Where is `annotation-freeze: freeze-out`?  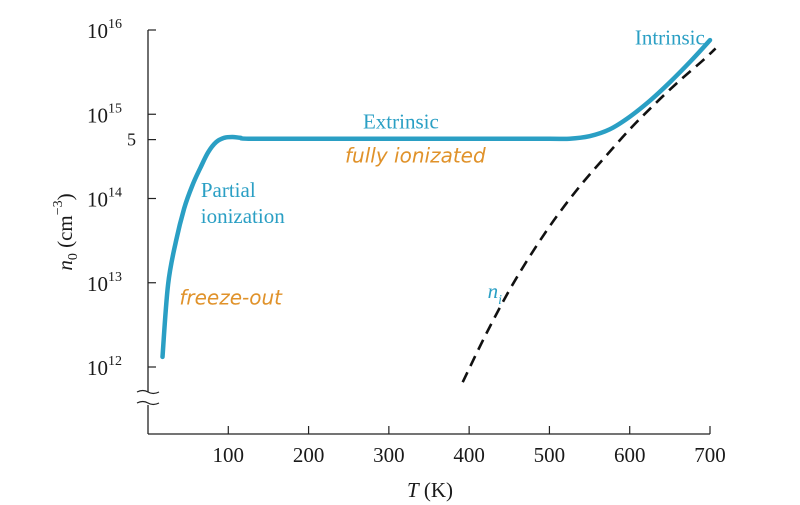 annotation-freeze: freeze-out is located at coordinates (231, 298).